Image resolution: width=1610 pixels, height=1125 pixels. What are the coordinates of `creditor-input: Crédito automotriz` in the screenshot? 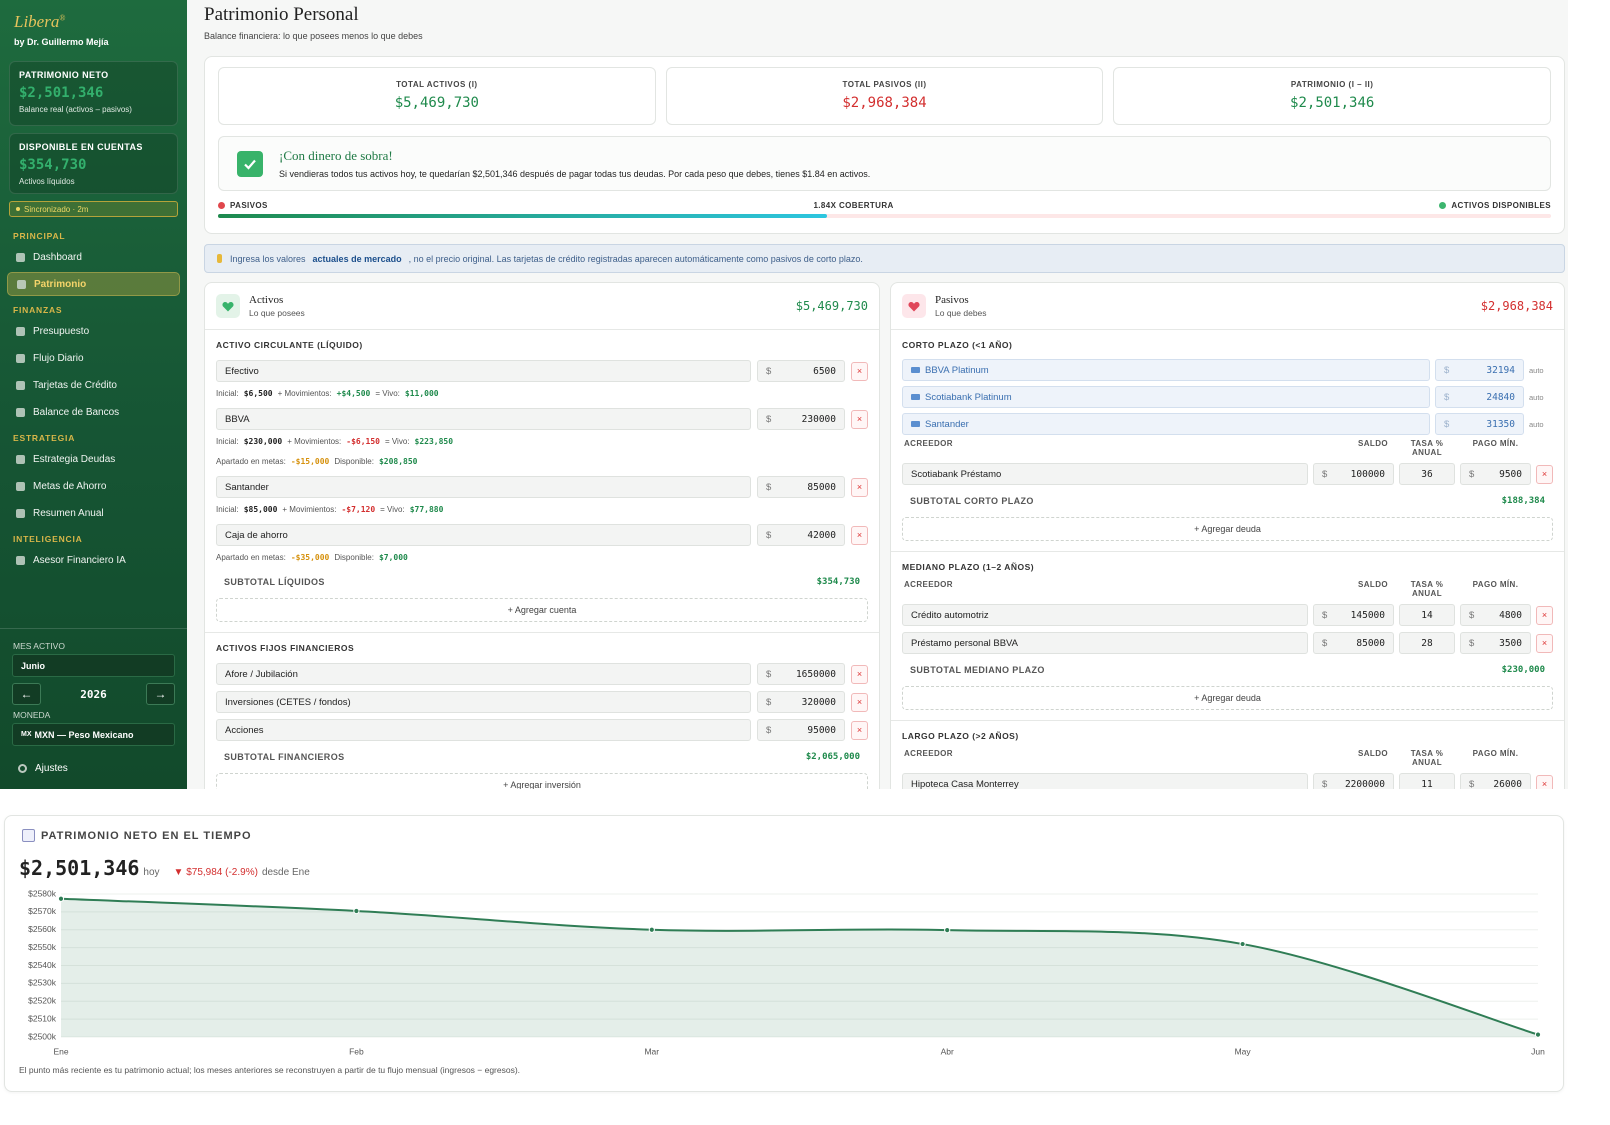 It's located at (1105, 615).